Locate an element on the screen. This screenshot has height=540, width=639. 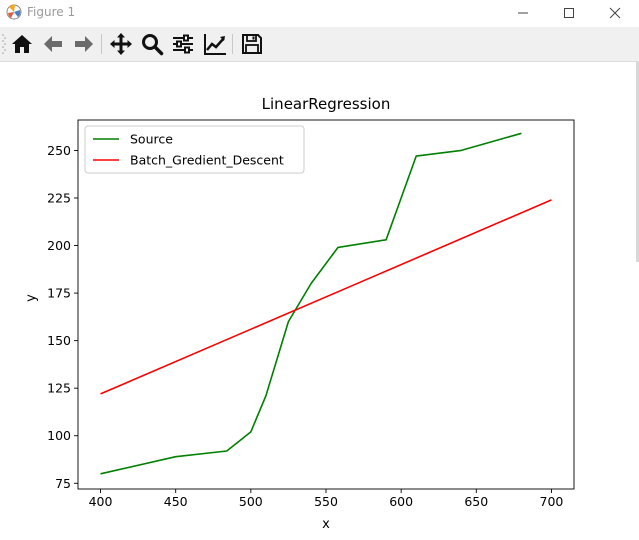
y-tick-label: 125 is located at coordinates (59, 388).